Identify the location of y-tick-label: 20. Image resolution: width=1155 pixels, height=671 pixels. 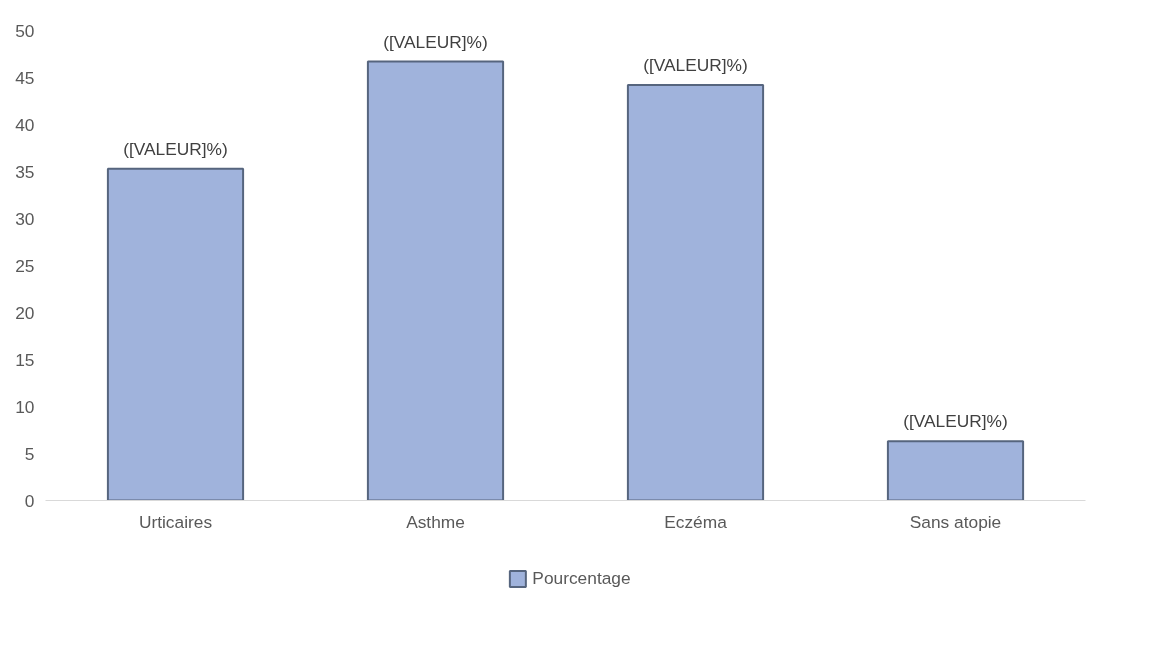
(25, 312).